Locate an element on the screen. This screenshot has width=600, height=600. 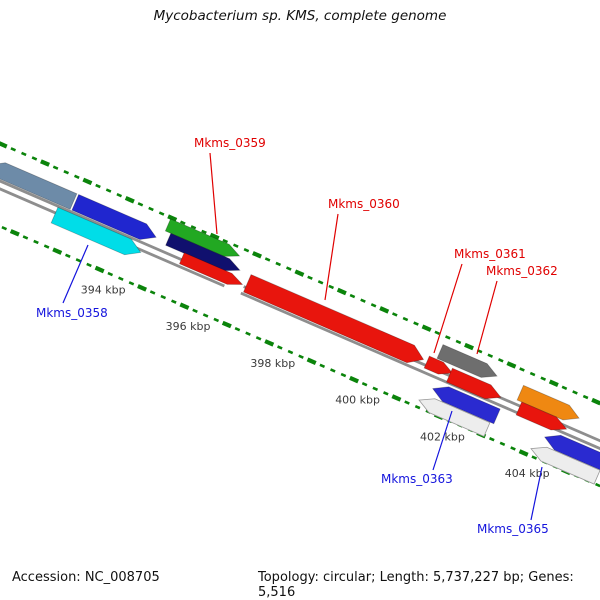
scale-label: 402 kbp is located at coordinates (442, 436).